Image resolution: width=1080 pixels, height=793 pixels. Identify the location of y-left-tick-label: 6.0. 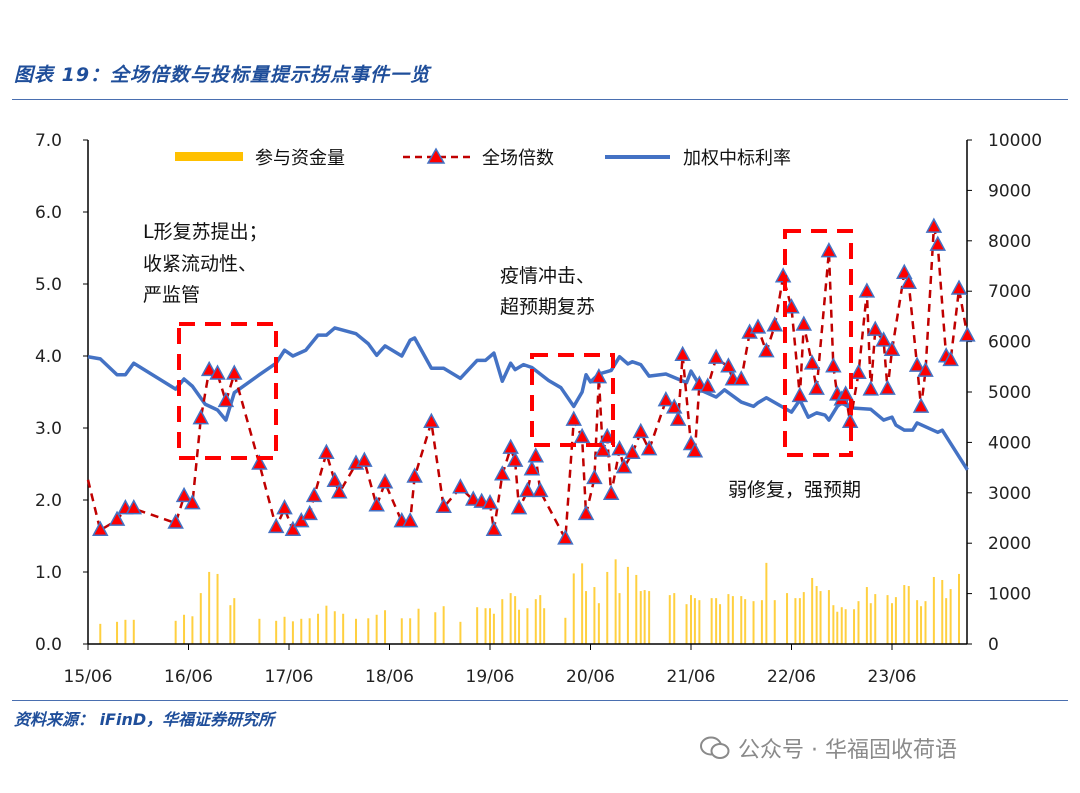
(48, 213).